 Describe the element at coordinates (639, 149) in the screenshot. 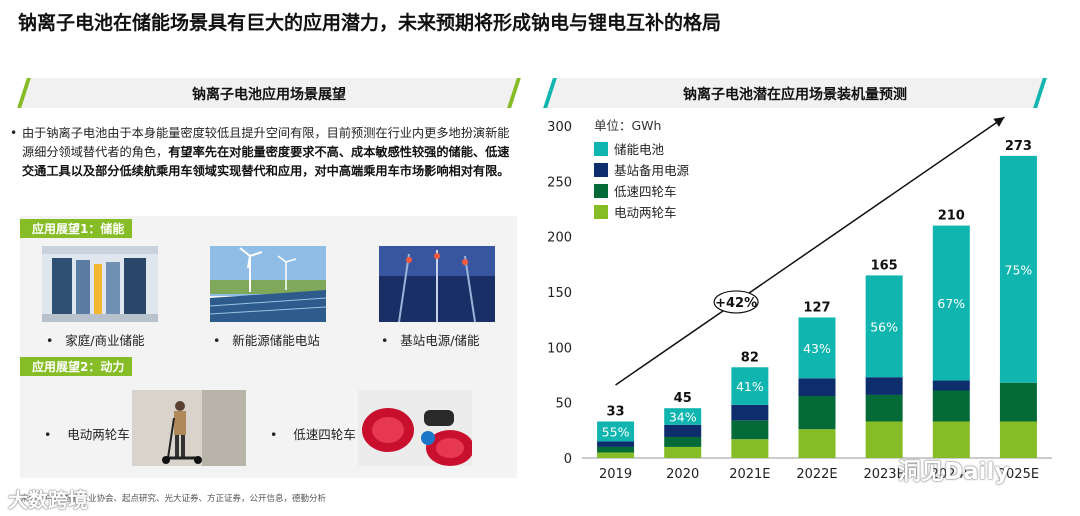

I see `legend-label: 储能电池` at that location.